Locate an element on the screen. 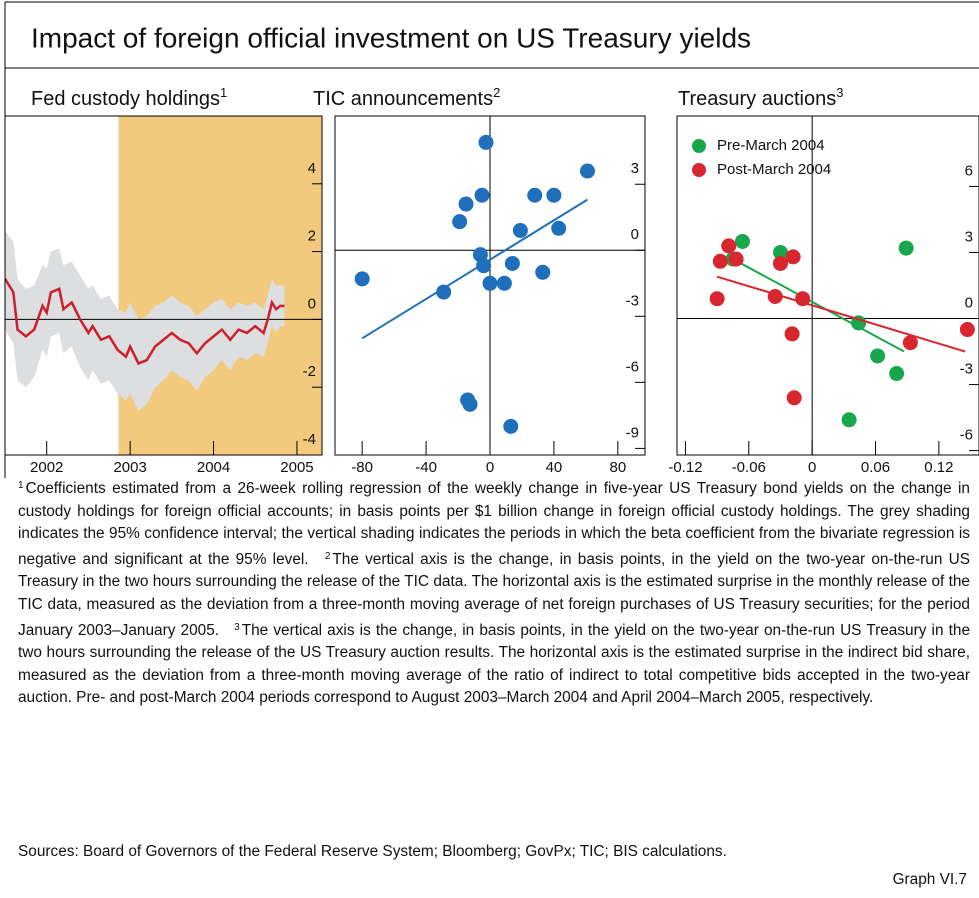 Image resolution: width=979 pixels, height=898 pixels. x-tick-label: 2002 is located at coordinates (46, 467).